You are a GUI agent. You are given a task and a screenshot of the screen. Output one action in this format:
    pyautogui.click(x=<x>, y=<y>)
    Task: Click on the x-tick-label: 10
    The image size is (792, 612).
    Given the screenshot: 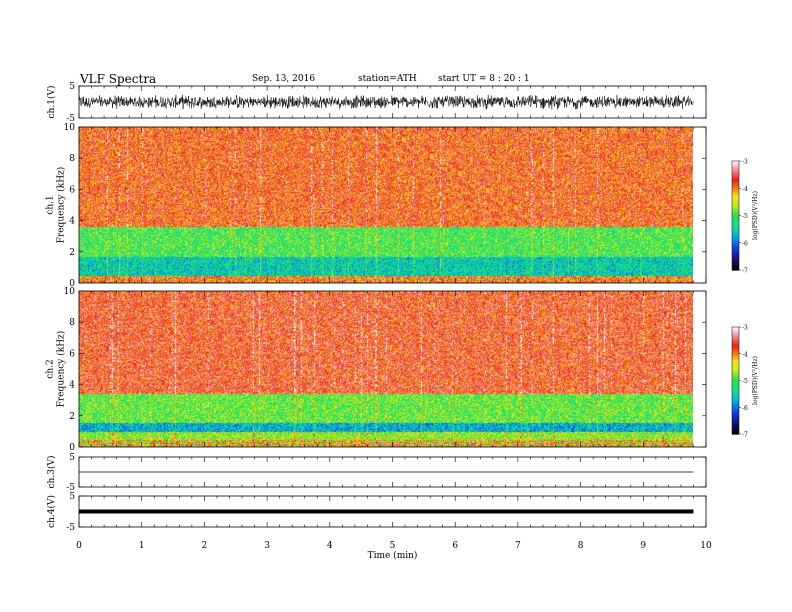 What is the action you would take?
    pyautogui.click(x=706, y=546)
    